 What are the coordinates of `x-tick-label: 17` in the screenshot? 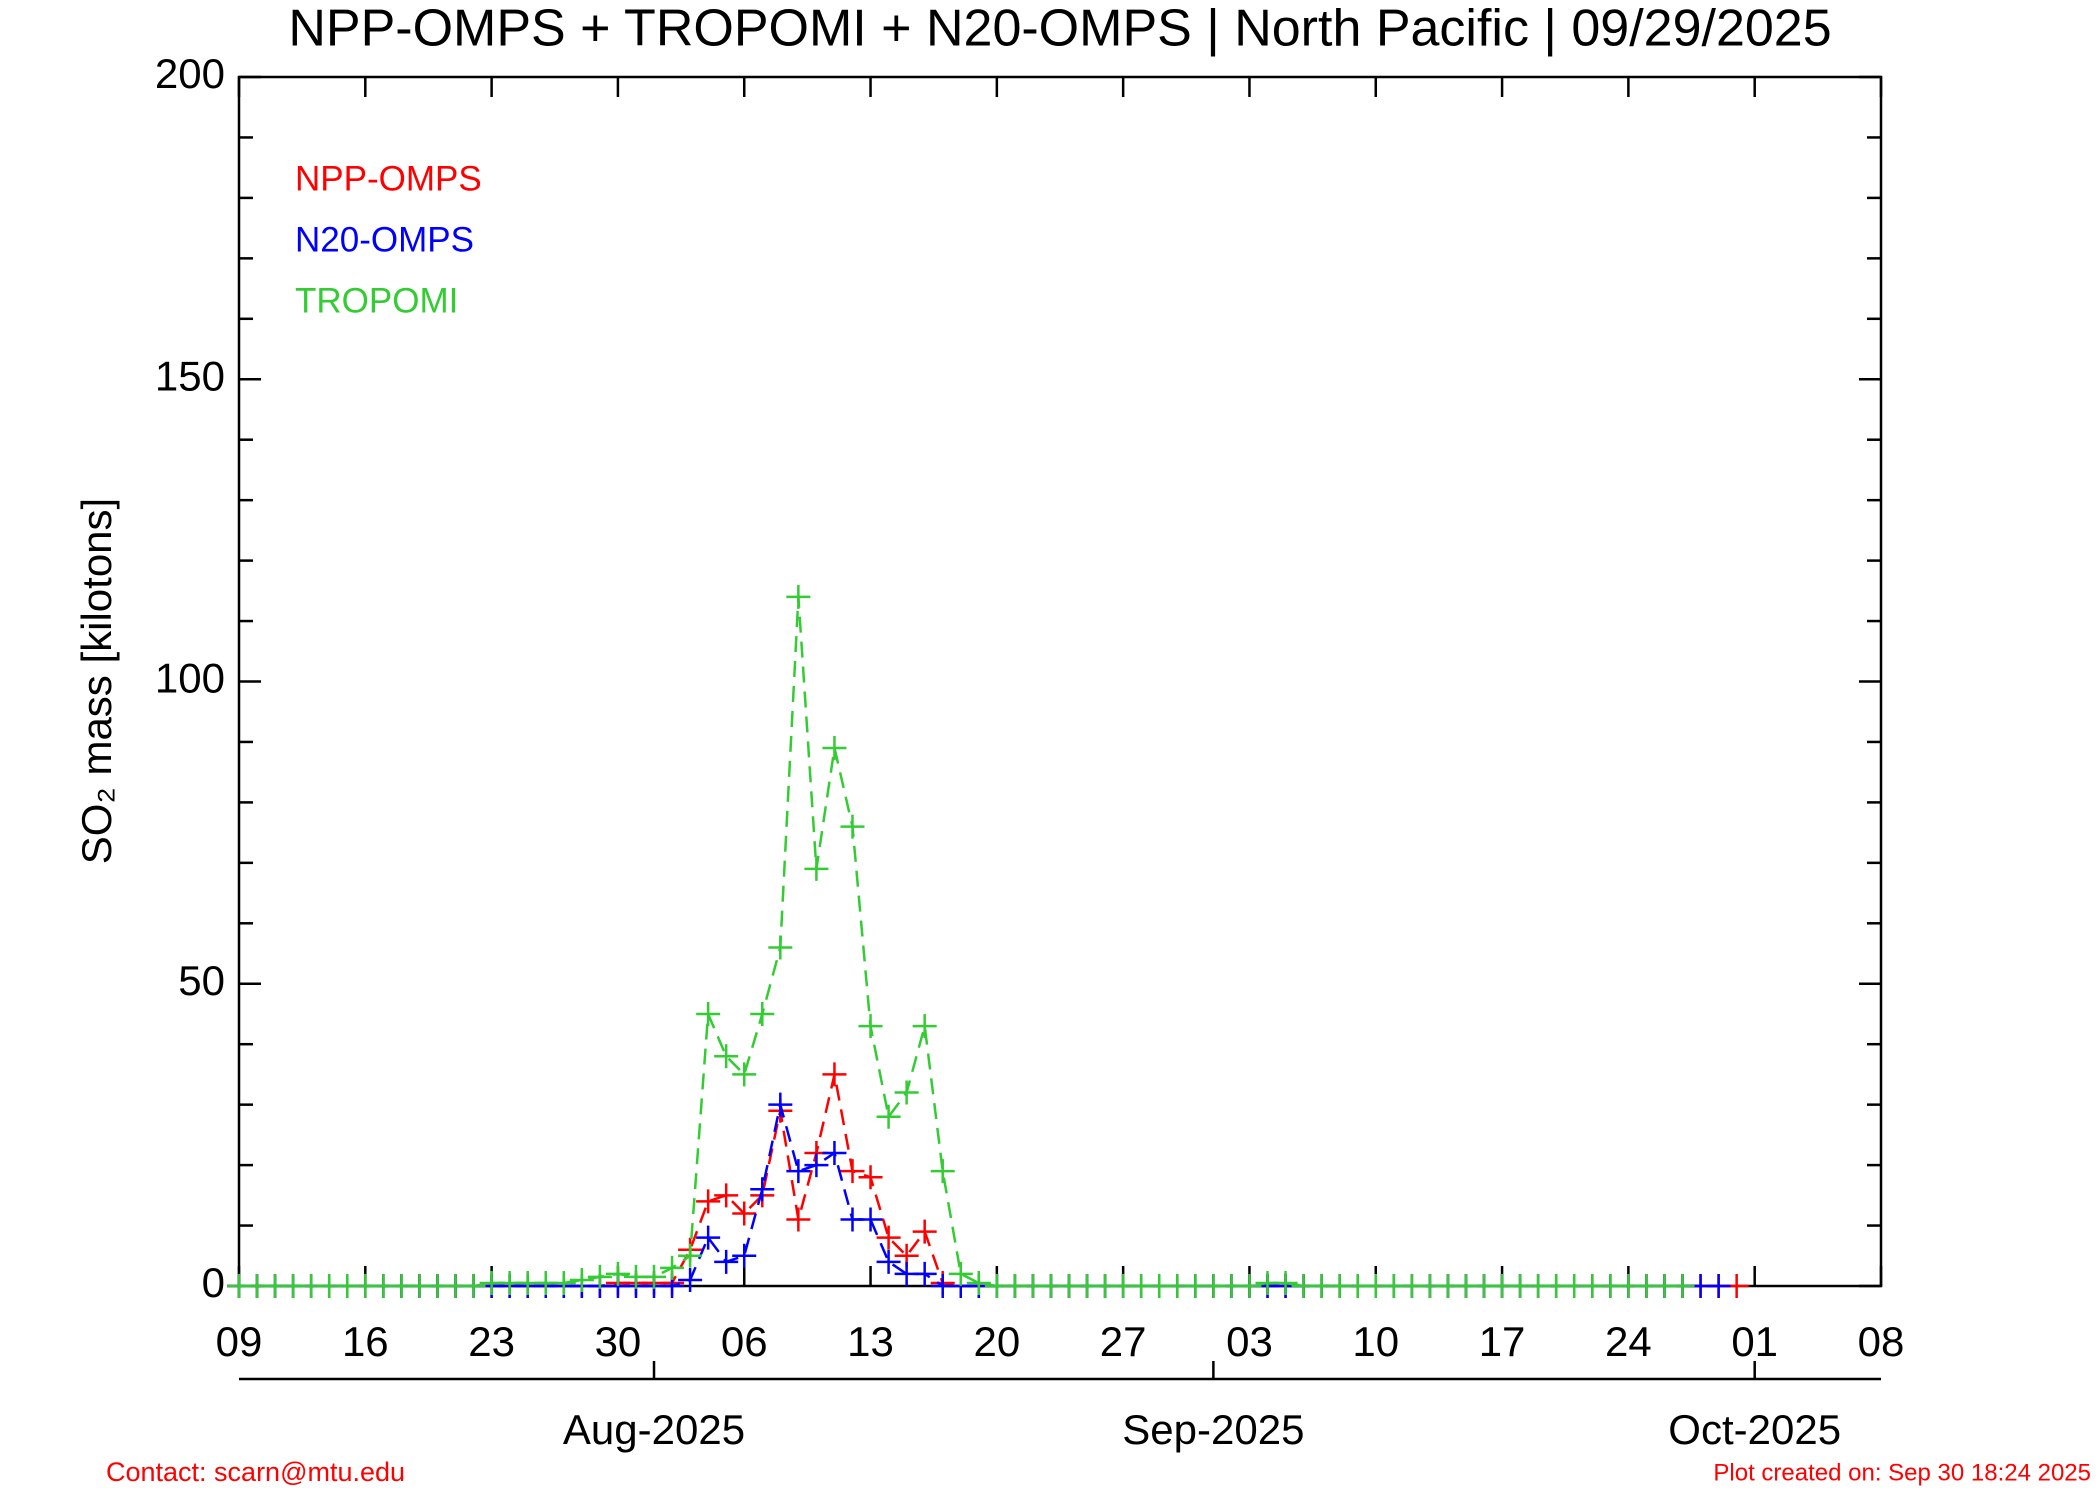 It's located at (1502, 1341).